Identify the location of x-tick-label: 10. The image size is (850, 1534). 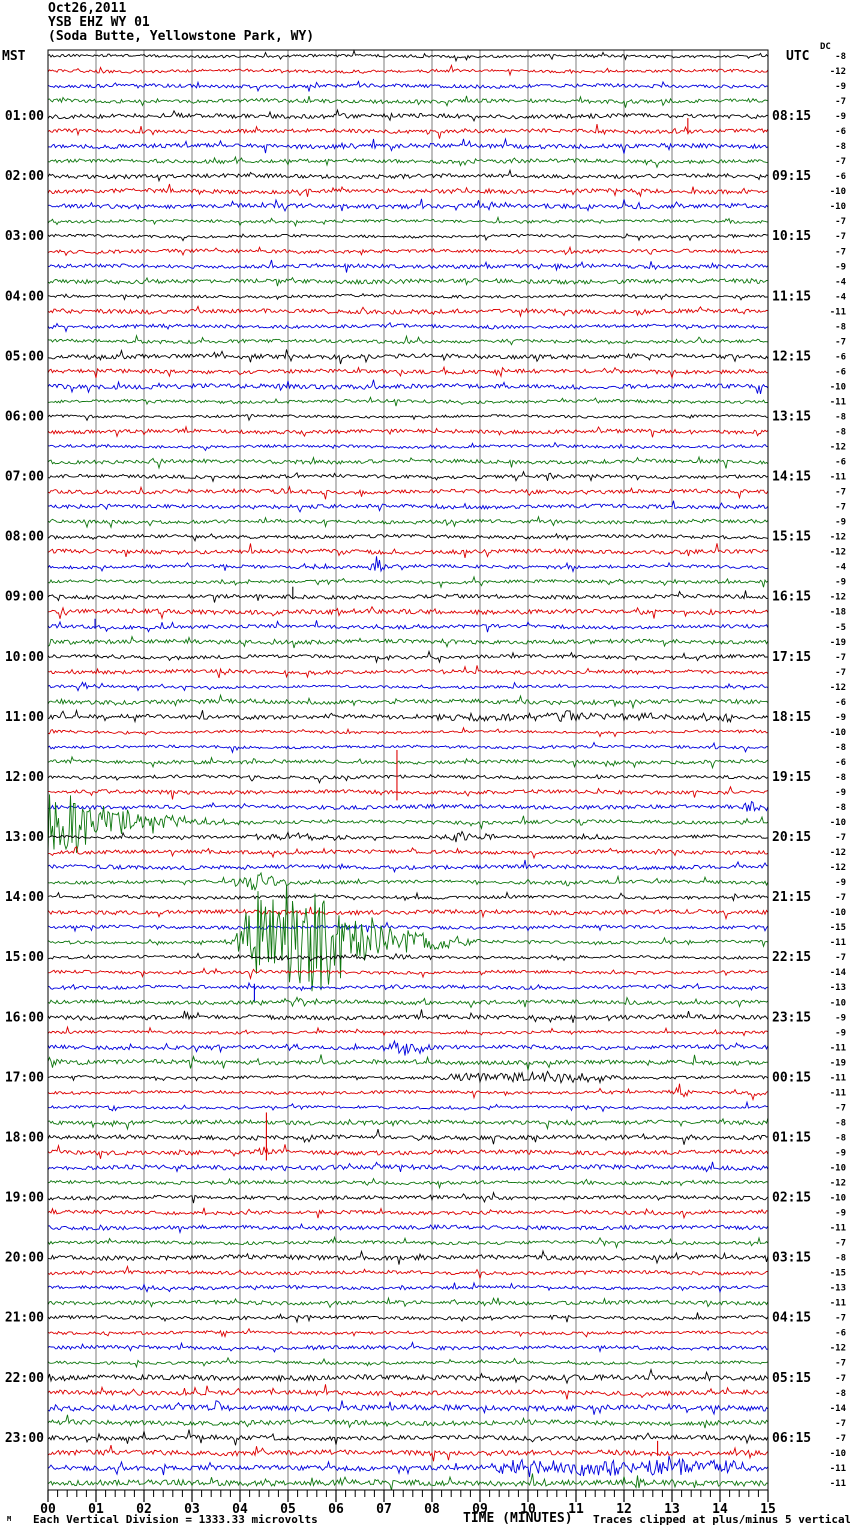
(528, 1509).